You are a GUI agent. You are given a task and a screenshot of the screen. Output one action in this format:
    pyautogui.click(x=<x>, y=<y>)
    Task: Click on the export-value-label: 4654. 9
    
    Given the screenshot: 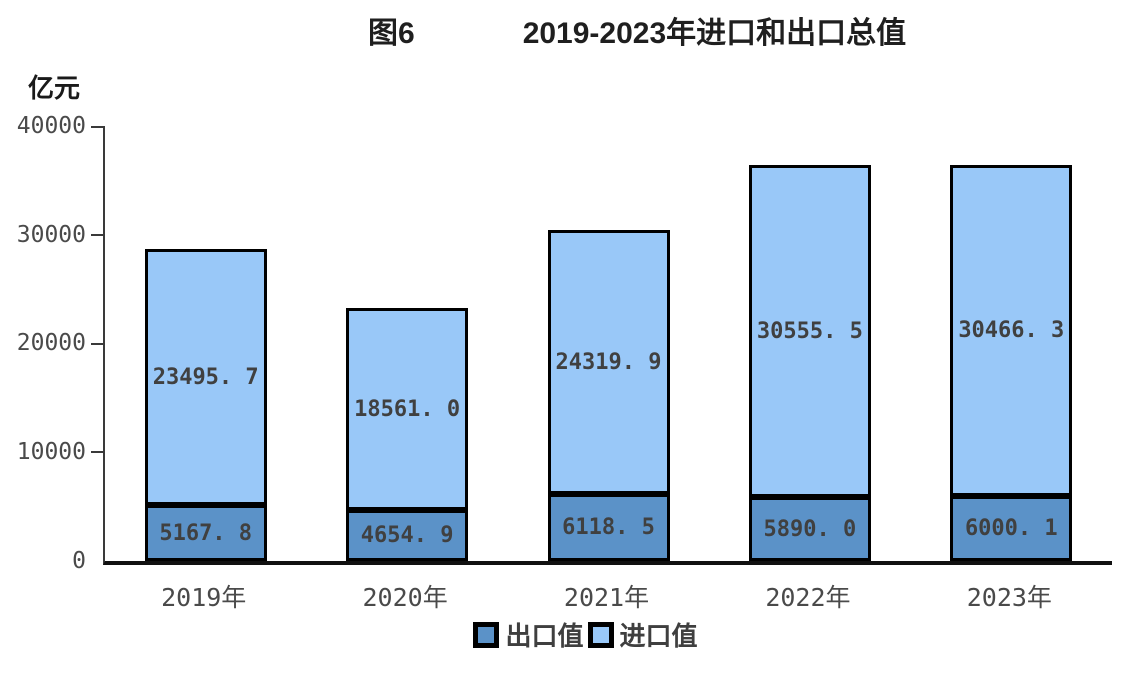 What is the action you would take?
    pyautogui.click(x=407, y=535)
    